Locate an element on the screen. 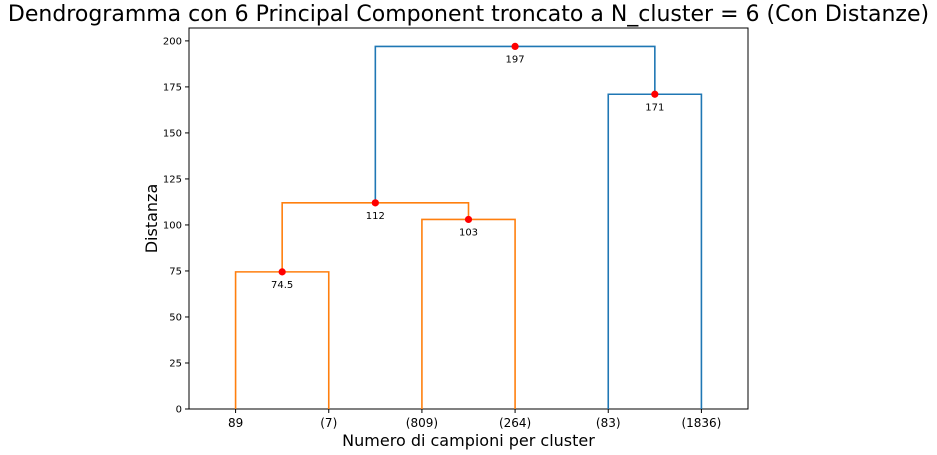 Image resolution: width=937 pixels, height=455 pixels. y-tick-label: 175 is located at coordinates (172, 87).